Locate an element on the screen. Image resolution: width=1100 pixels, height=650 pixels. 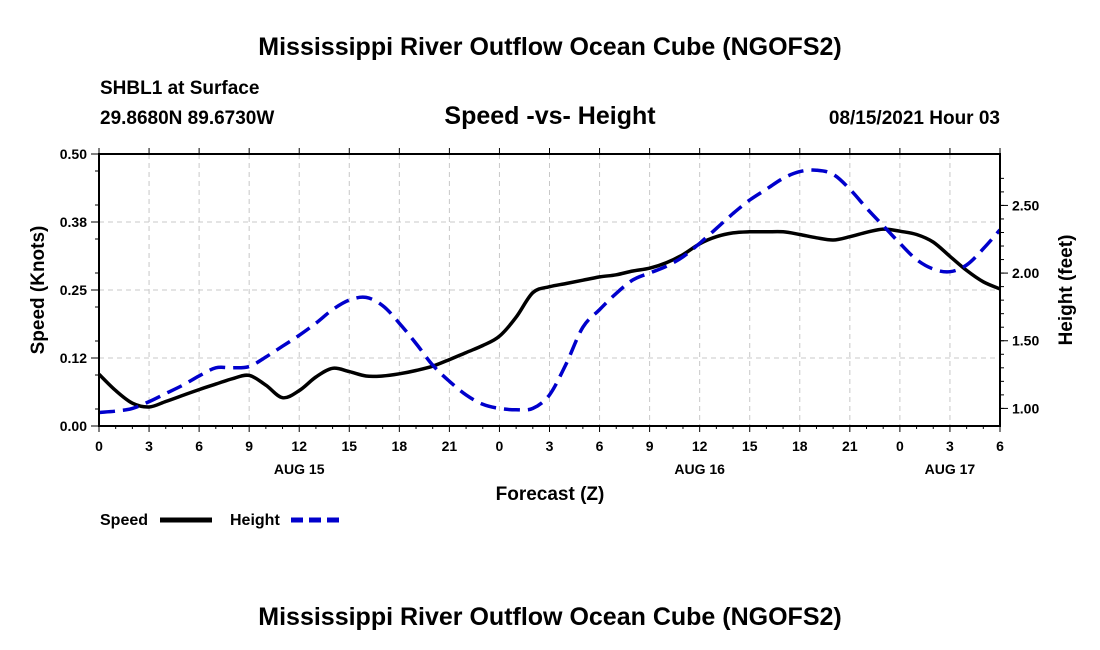
y-left-tick-label: 0.25 is located at coordinates (73, 290).